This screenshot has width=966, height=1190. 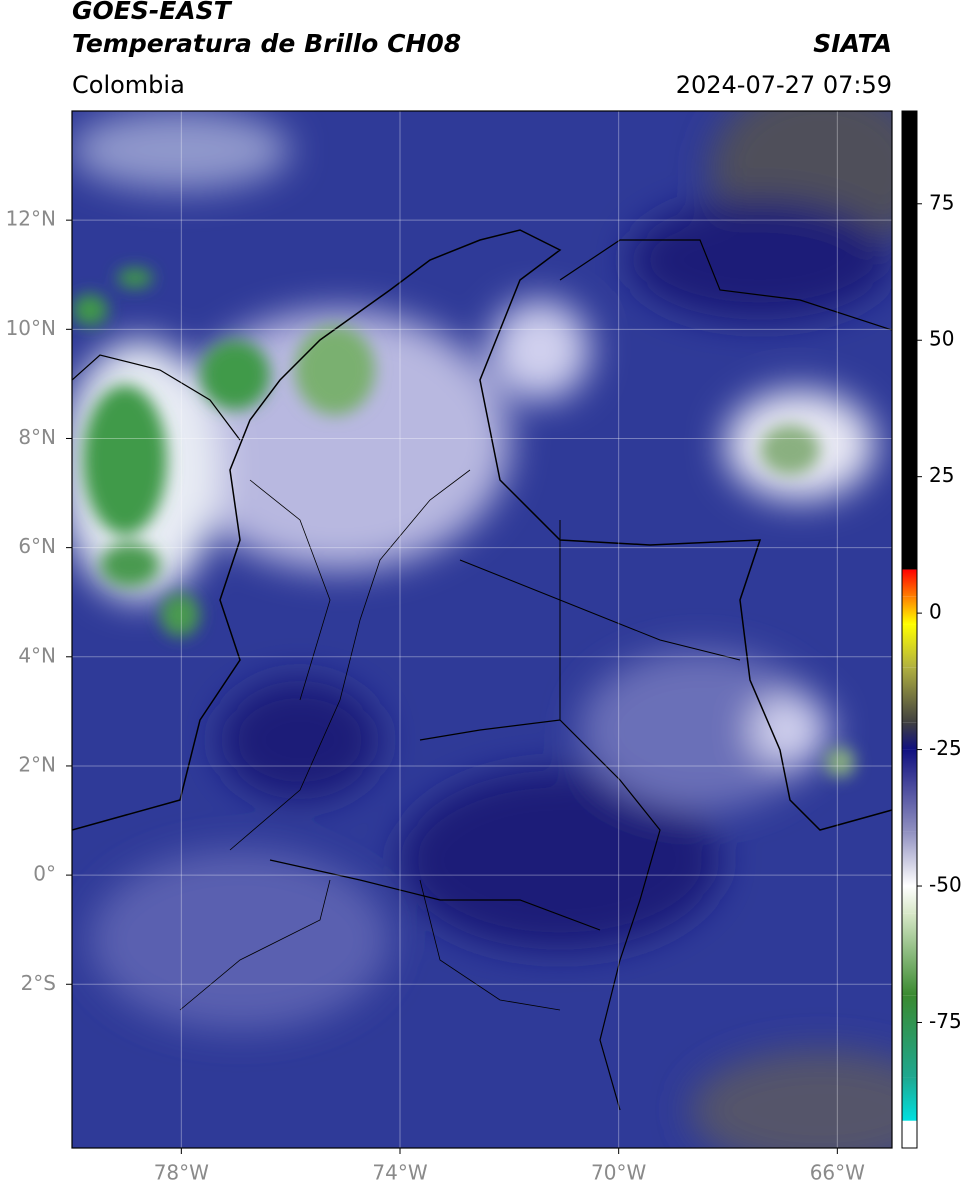 I want to click on x-tick-label: 78°W, so click(x=181, y=1173).